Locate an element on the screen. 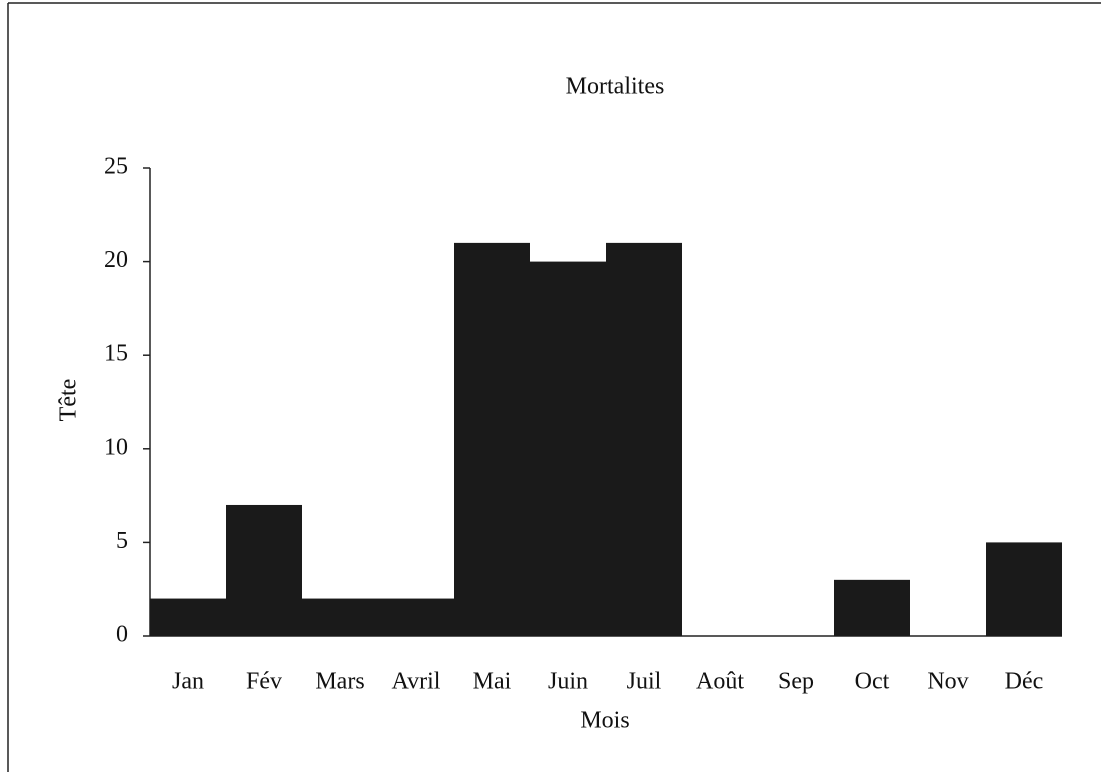  x-axis-label: Mois is located at coordinates (604, 721).